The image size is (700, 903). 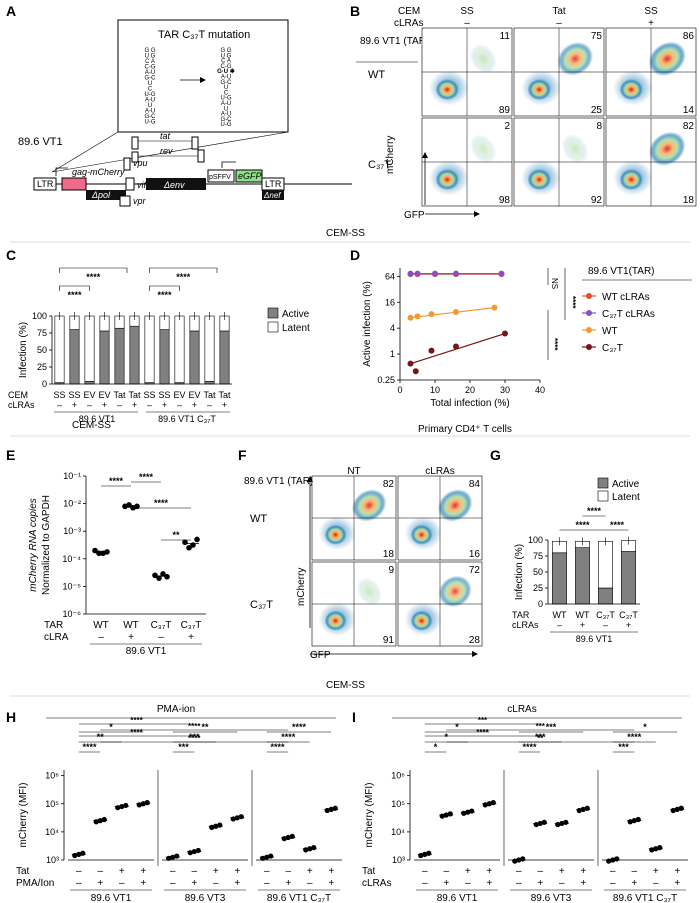 What do you see at coordinates (72, 476) in the screenshot?
I see `e-y-tick-label: 10⁻¹` at bounding box center [72, 476].